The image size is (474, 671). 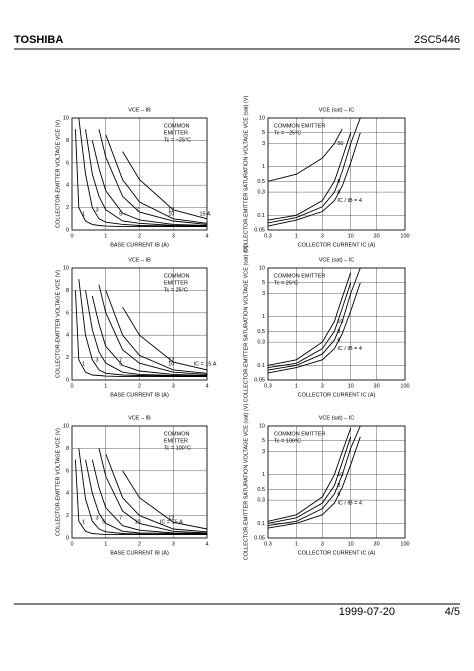 I want to click on series-label: 50, so click(x=340, y=144).